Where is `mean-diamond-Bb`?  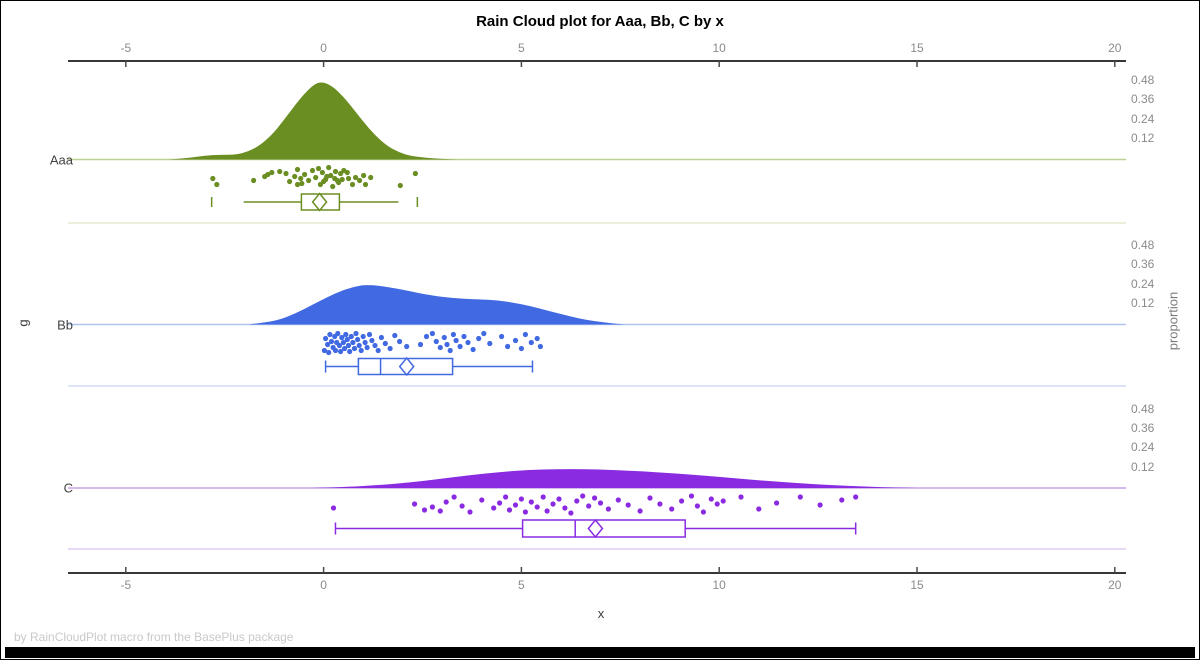 mean-diamond-Bb is located at coordinates (406, 366).